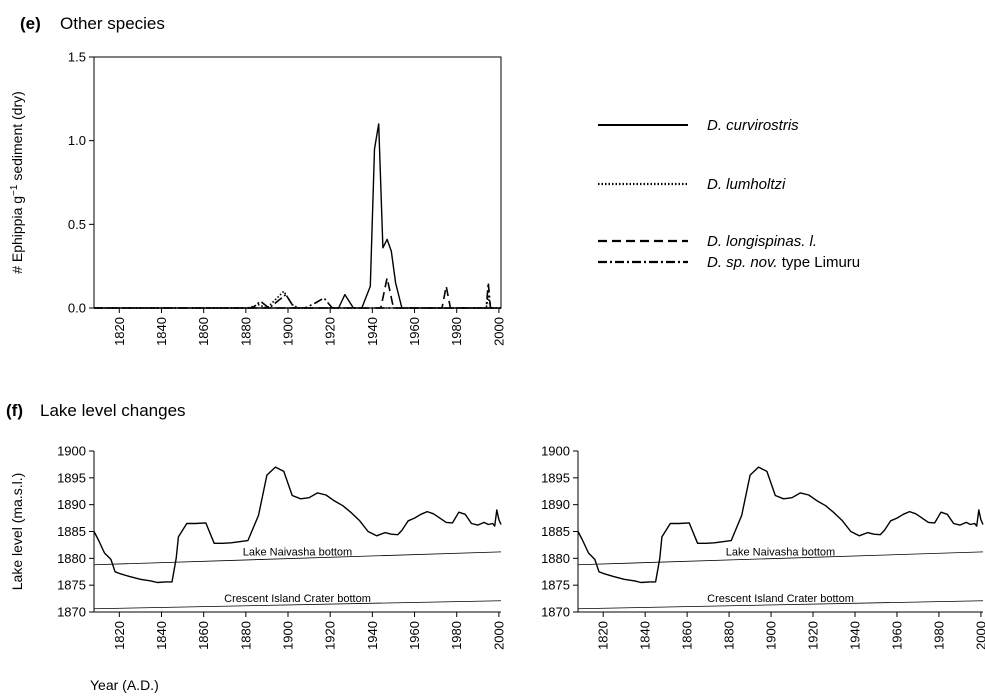  I want to click on figure-x-axis-title: Year (A.D.), so click(124, 685).